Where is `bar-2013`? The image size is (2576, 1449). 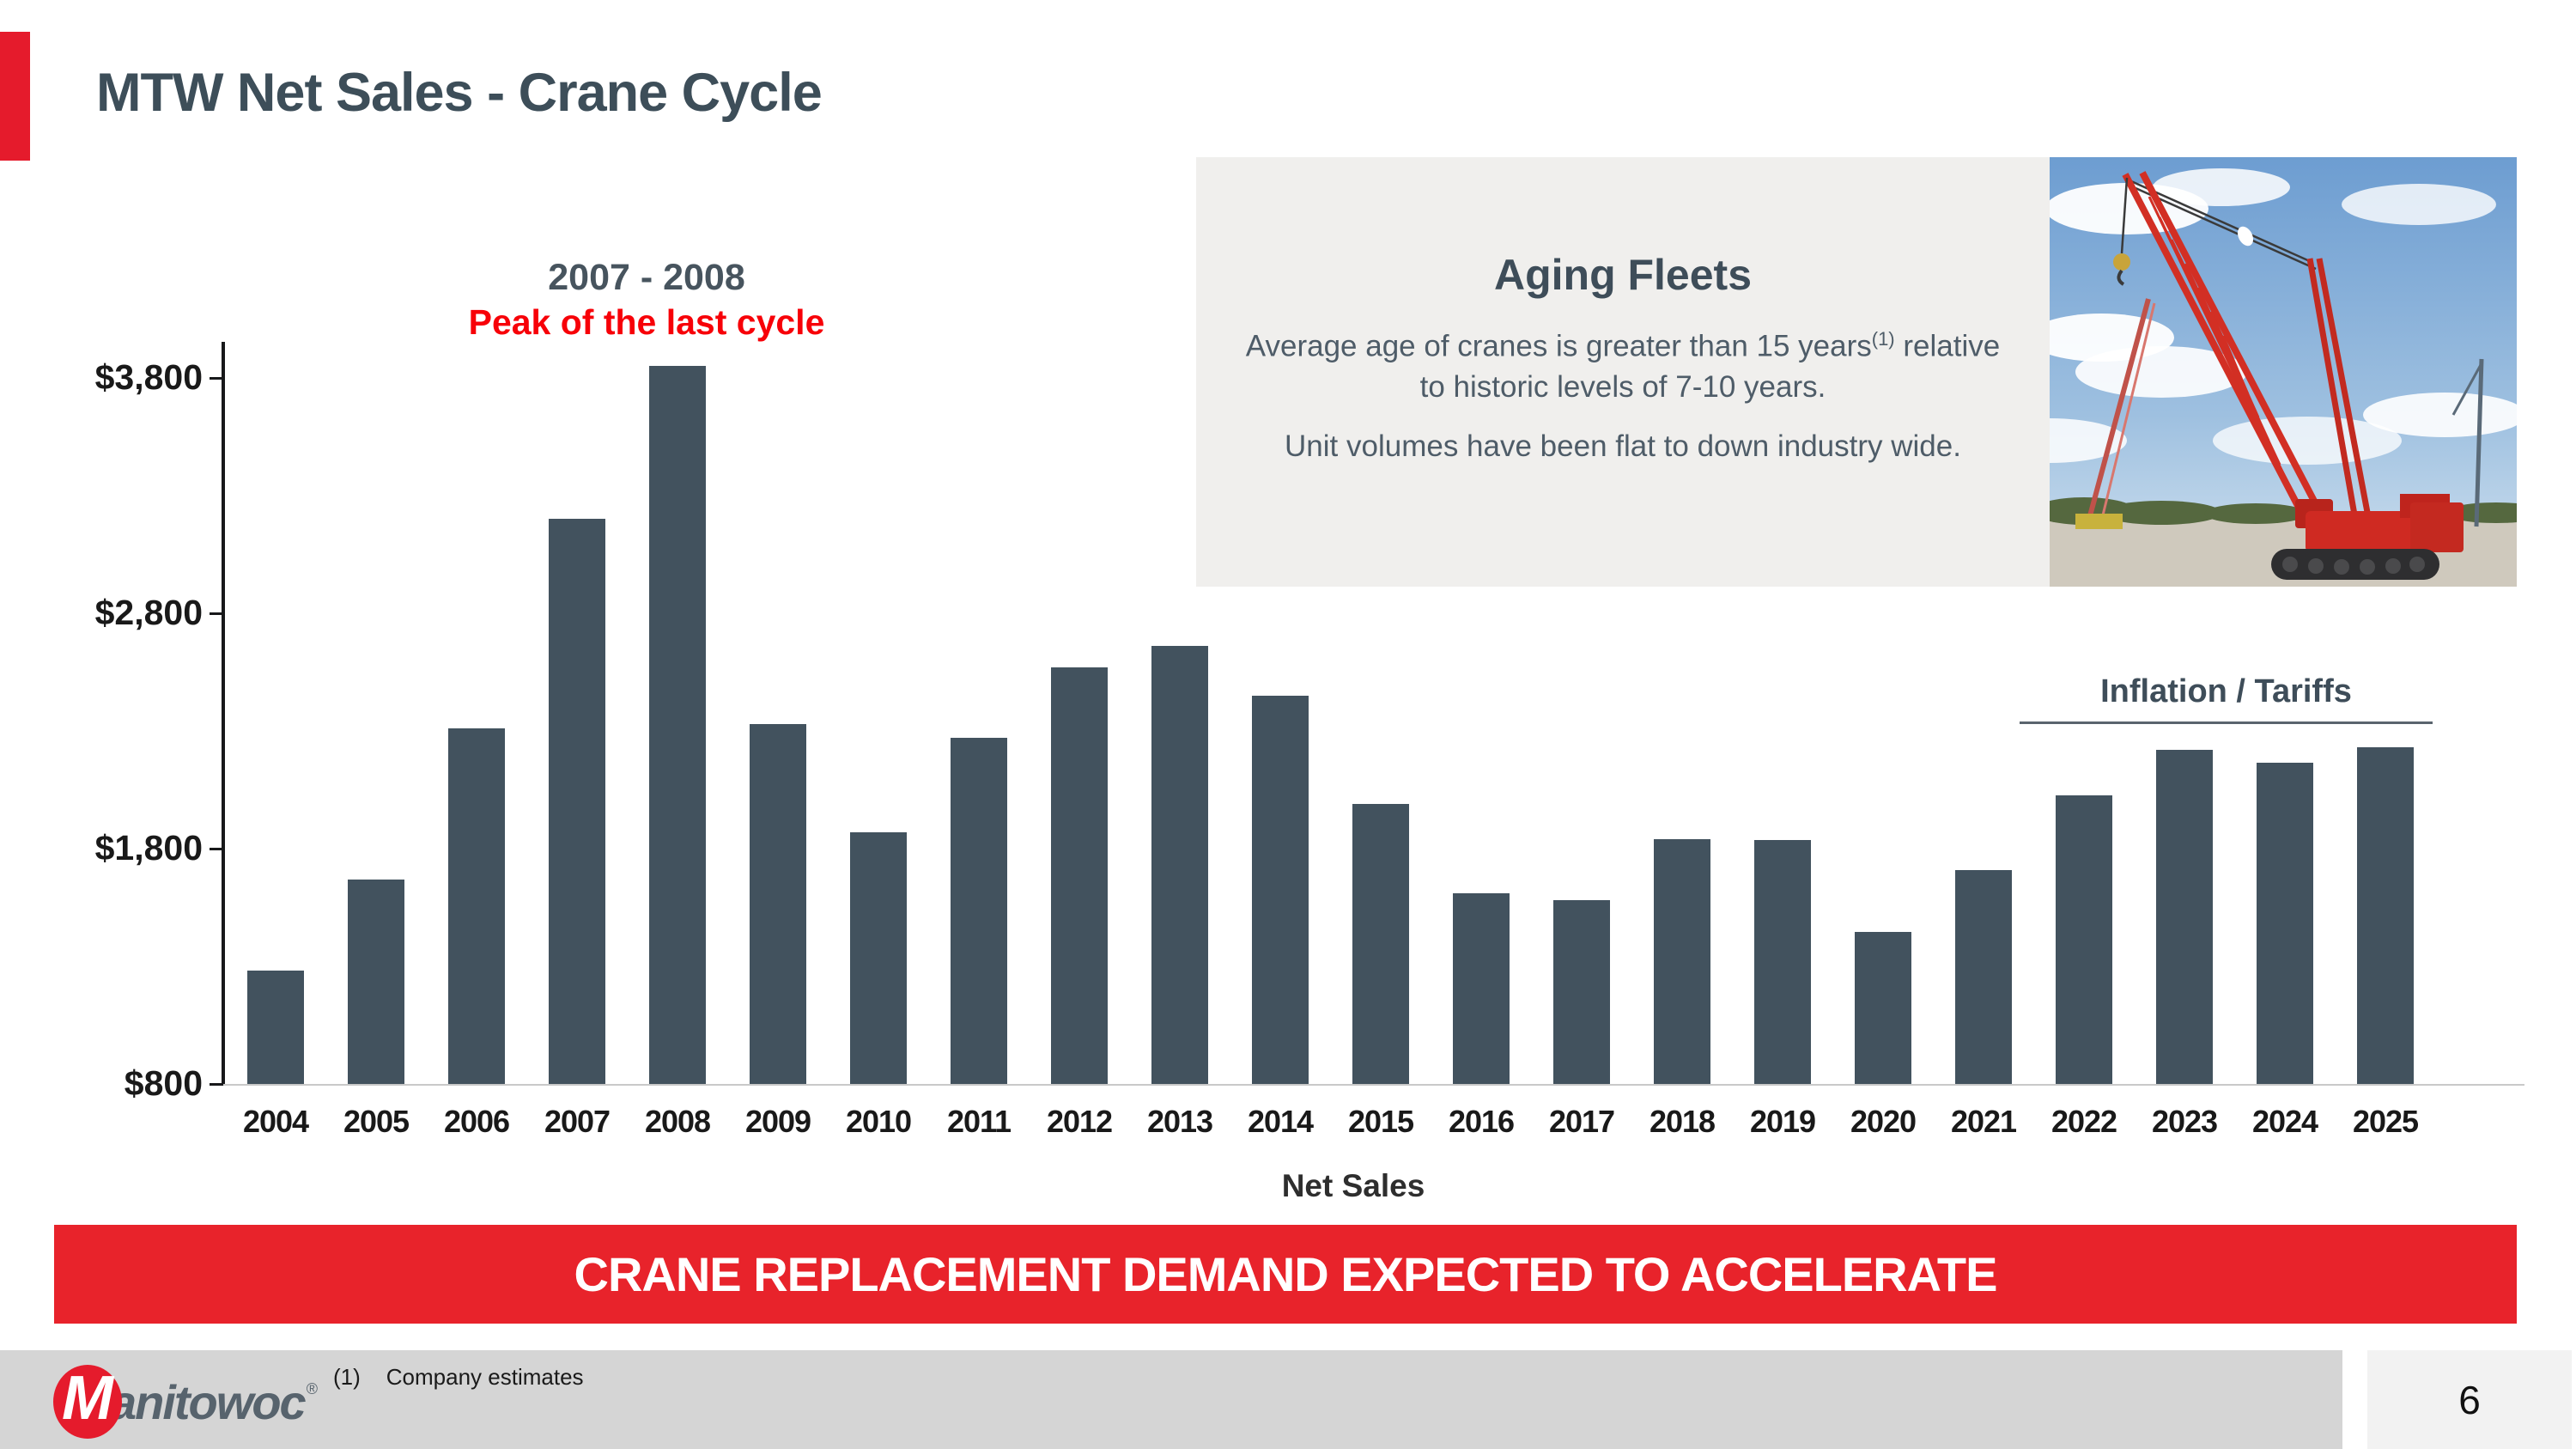
bar-2013 is located at coordinates (1180, 865).